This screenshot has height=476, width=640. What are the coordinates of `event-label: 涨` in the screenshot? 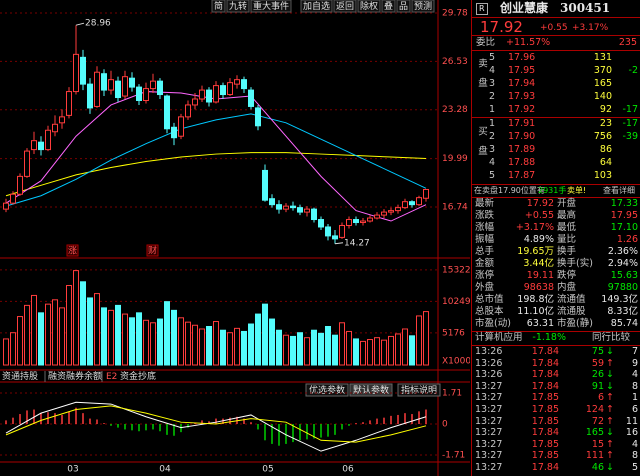 It's located at (72, 251).